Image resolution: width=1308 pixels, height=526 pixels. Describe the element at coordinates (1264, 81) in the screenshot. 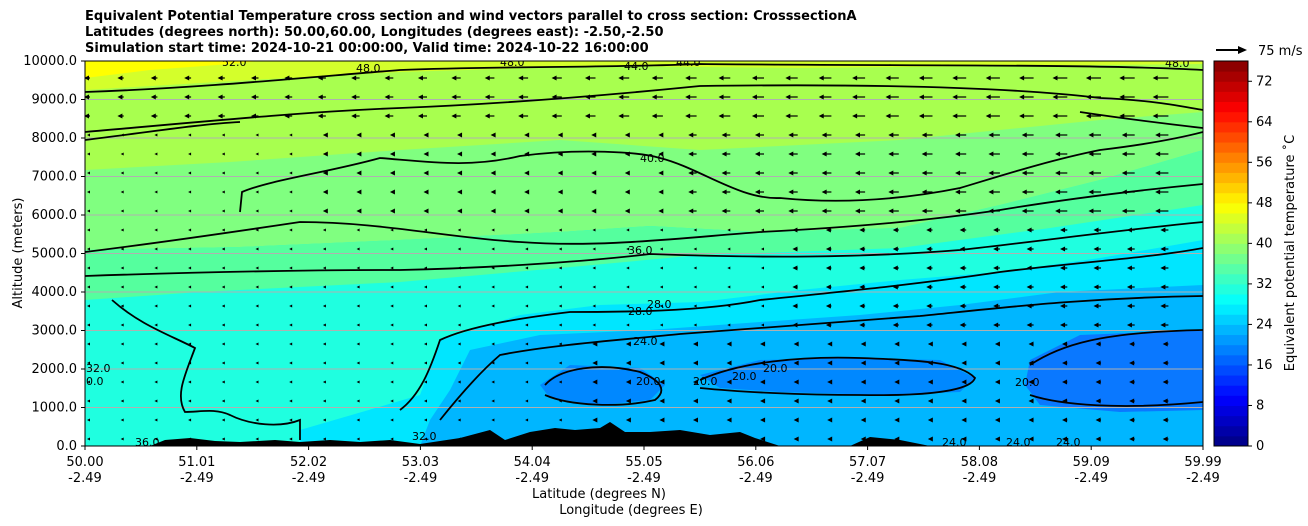

I see `colorbar-tick-label: 72` at that location.